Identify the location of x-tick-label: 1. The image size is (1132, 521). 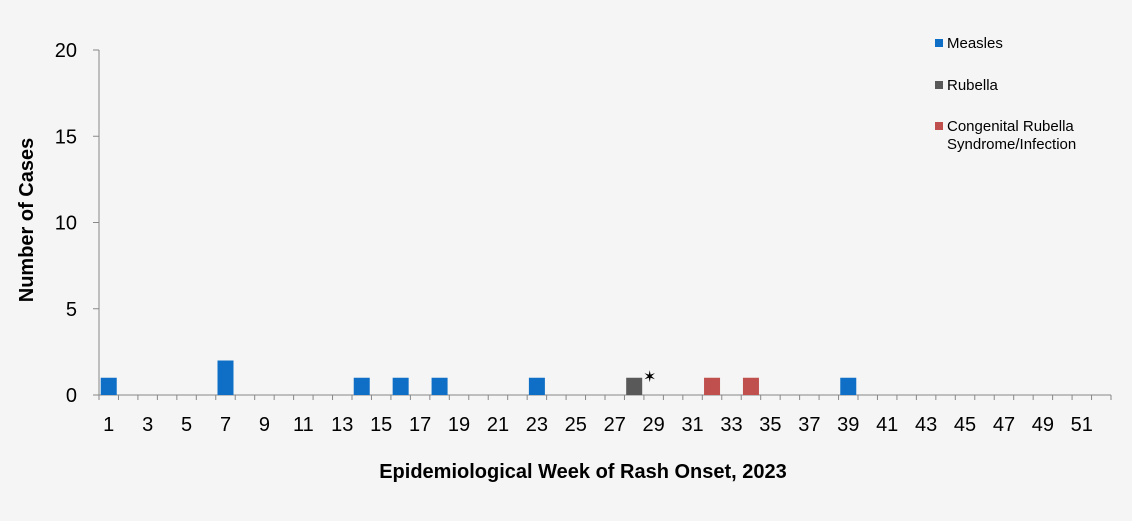
(108, 425).